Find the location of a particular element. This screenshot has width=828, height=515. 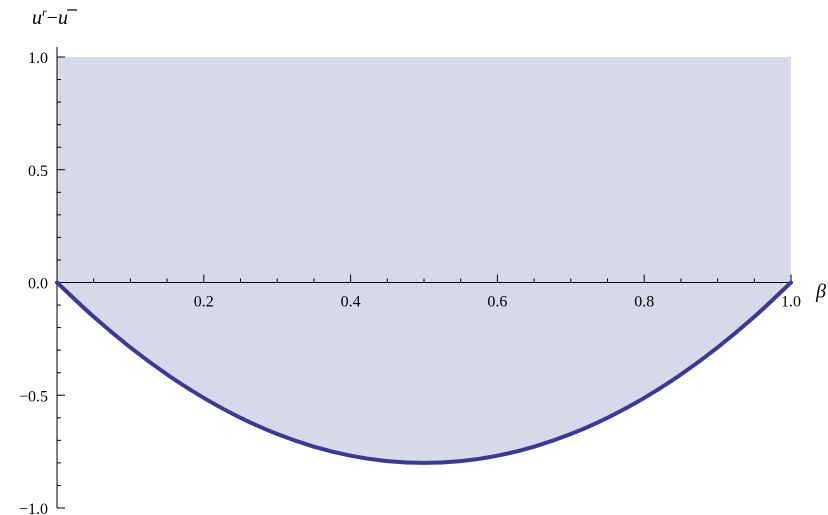

y-axis-label: ur−u is located at coordinates (50, 17).